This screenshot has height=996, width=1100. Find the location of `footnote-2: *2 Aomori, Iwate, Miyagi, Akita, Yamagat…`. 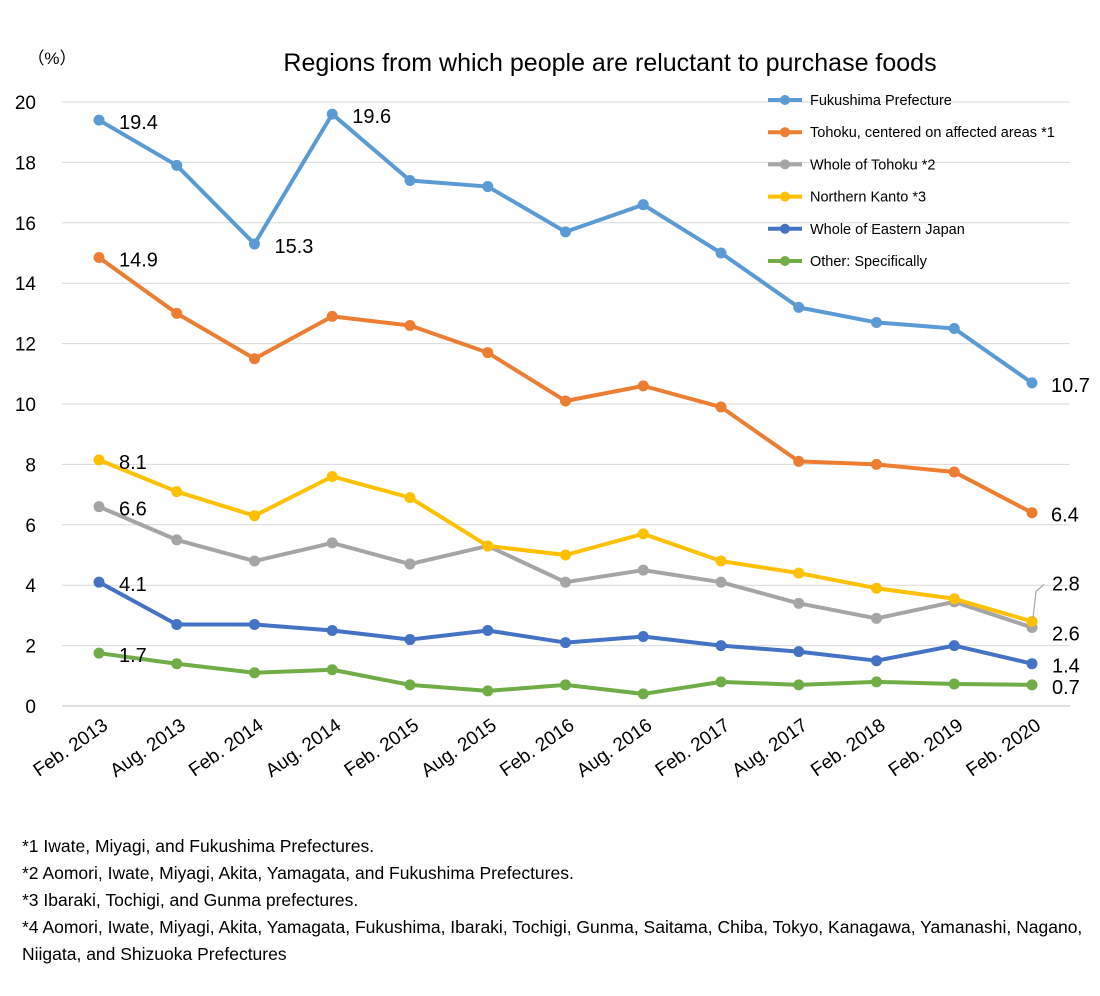

footnote-2: *2 Aomori, Iwate, Miyagi, Akita, Yamagat… is located at coordinates (298, 873).